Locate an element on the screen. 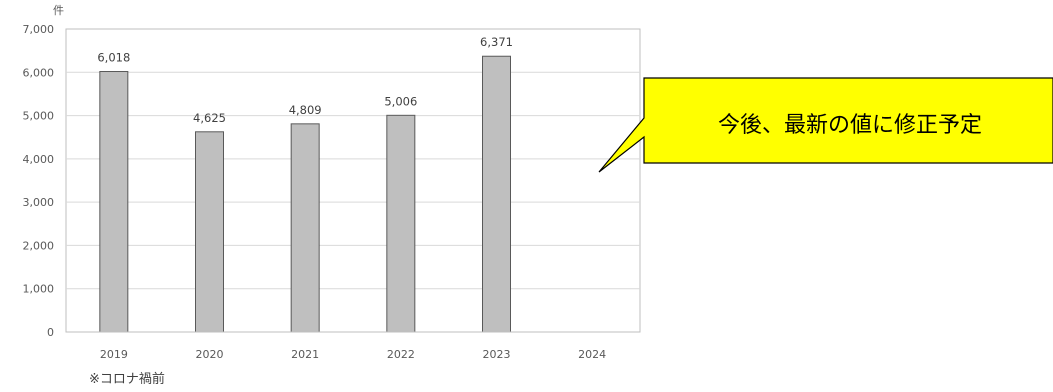  y-tick-label: 4,000 is located at coordinates (39, 159).